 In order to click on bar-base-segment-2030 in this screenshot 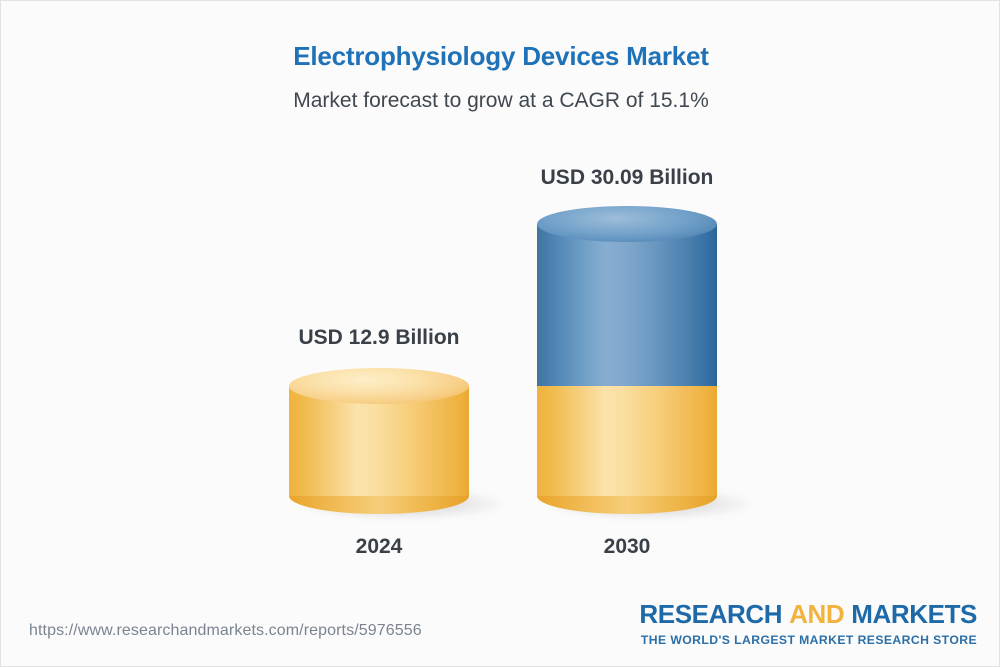, I will do `click(627, 441)`.